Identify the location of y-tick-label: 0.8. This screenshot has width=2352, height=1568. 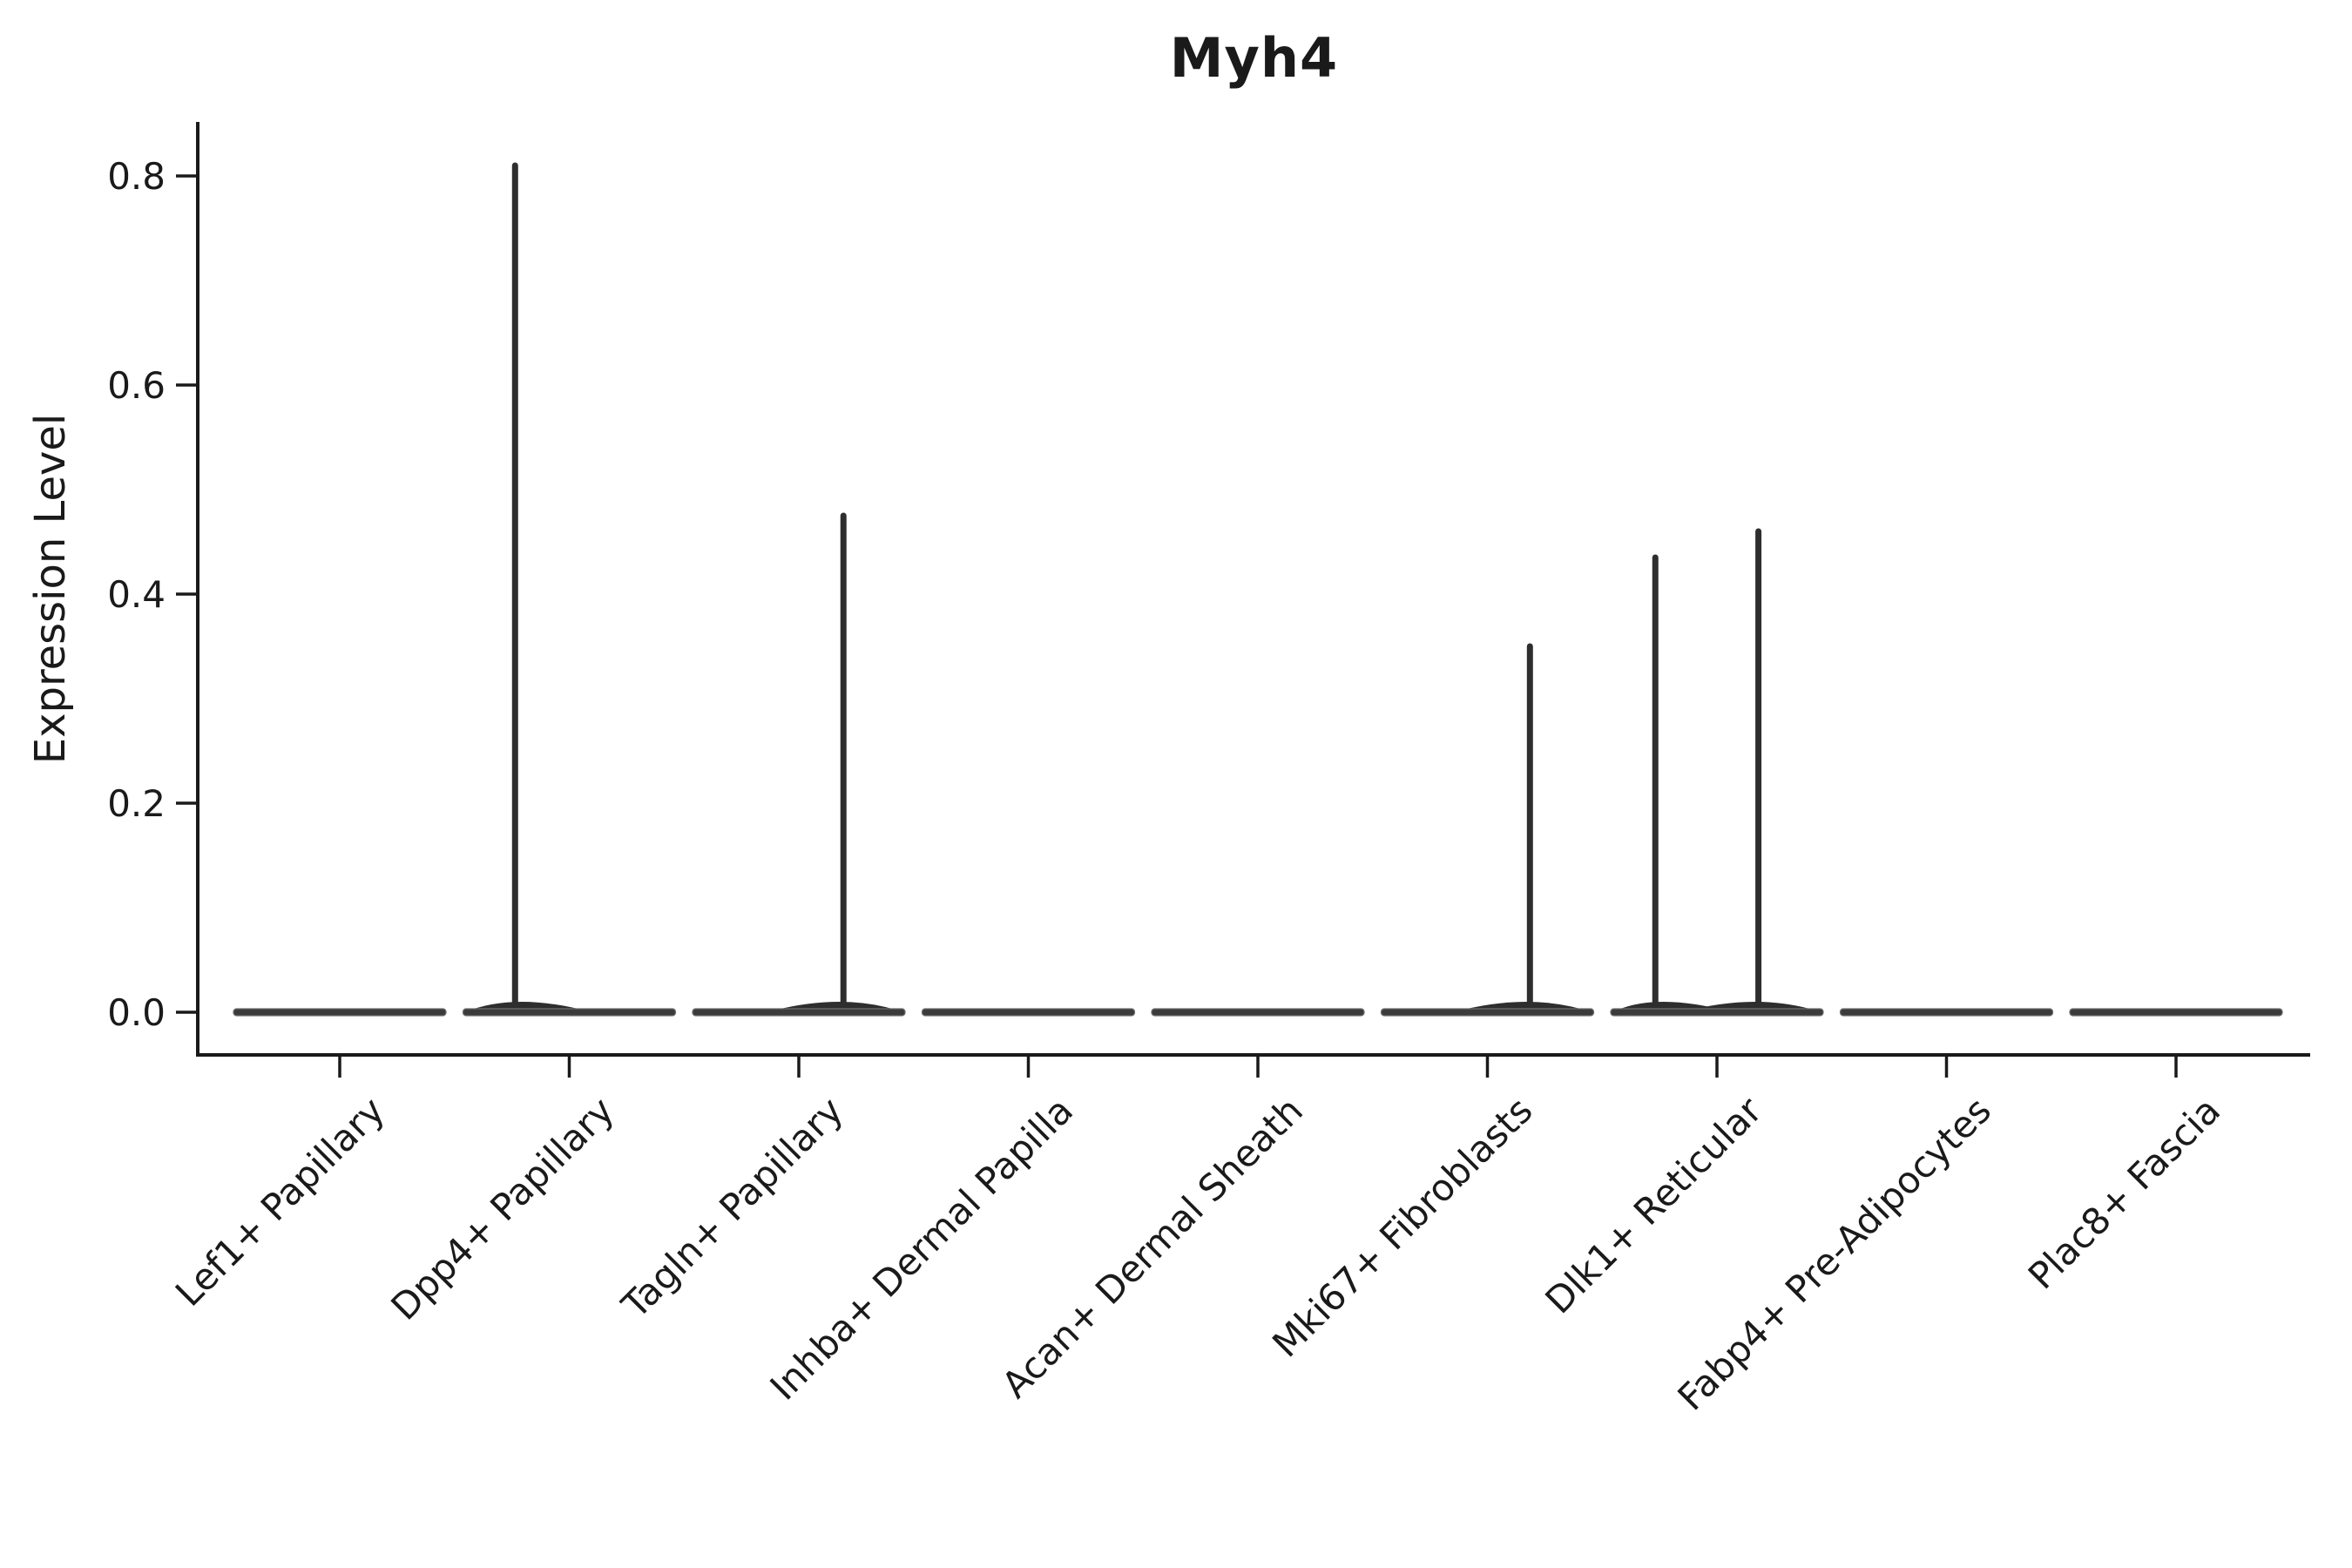
(136, 177).